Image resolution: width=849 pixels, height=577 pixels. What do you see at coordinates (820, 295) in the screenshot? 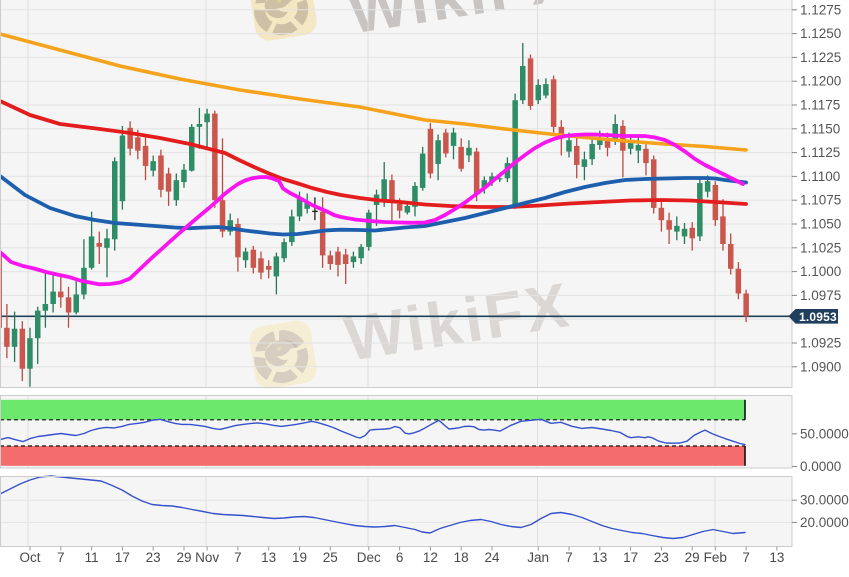
I see `svg-text: 1.0975` at bounding box center [820, 295].